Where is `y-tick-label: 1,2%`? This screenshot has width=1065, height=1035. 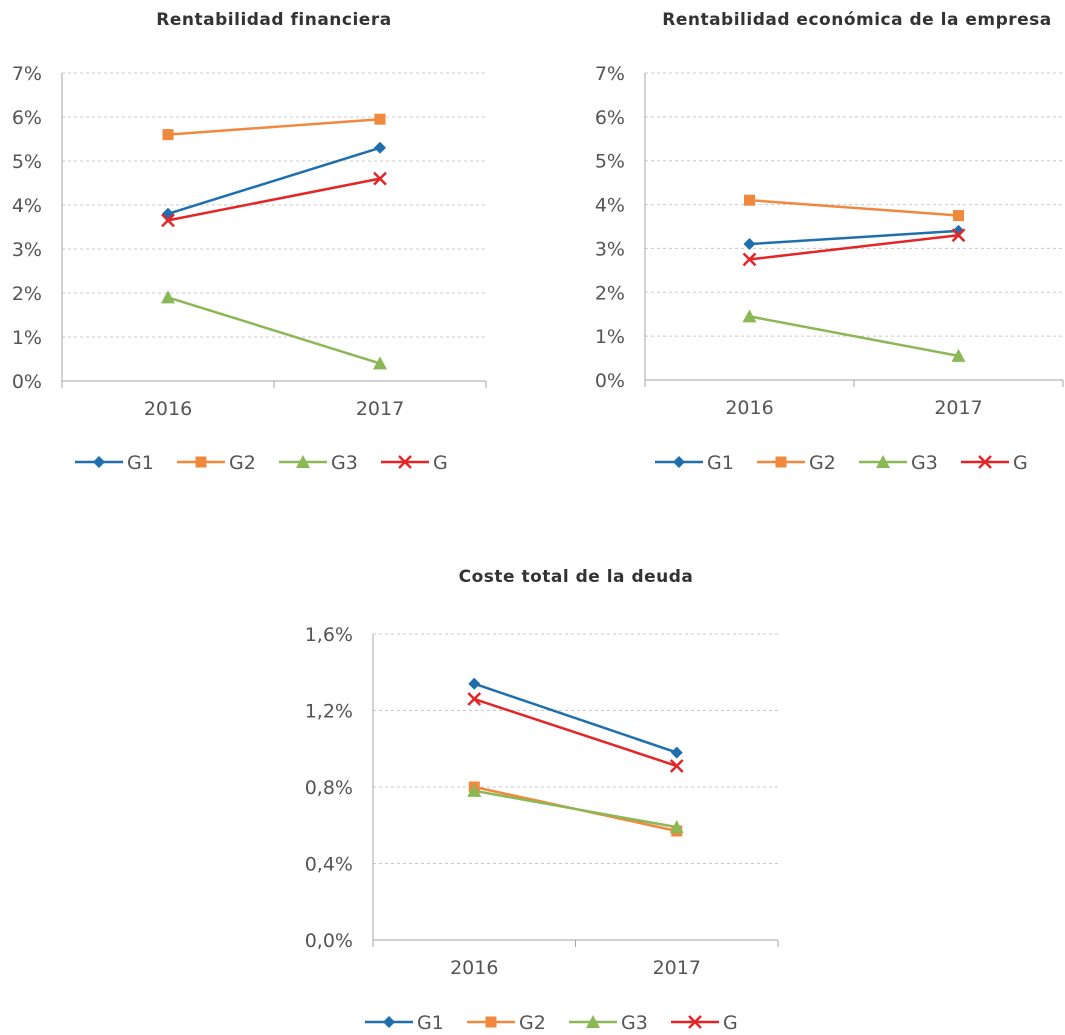
y-tick-label: 1,2% is located at coordinates (329, 712).